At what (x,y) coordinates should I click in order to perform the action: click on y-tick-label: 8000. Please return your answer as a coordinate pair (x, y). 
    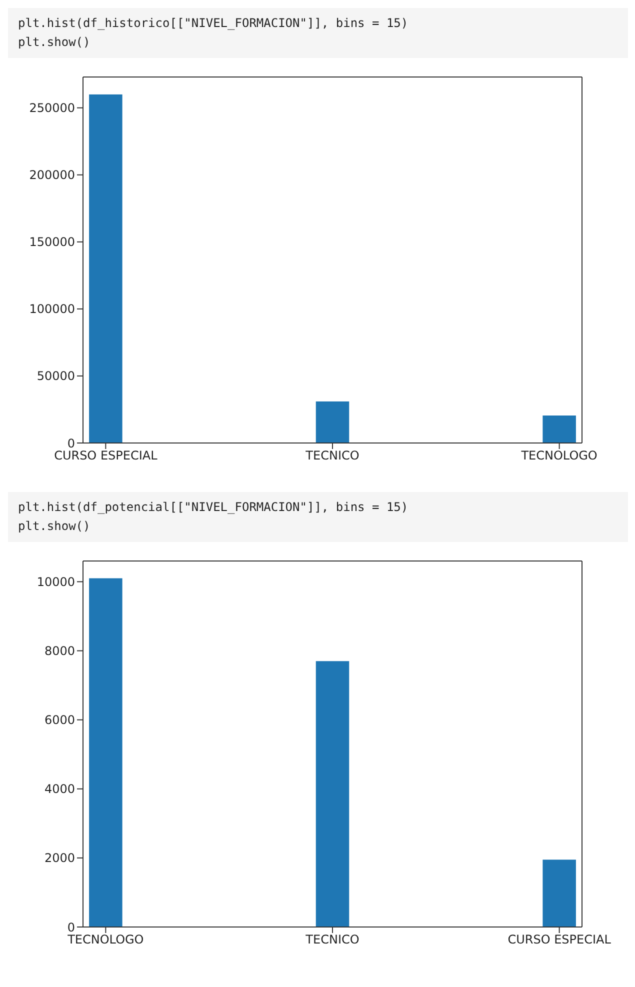
    Looking at the image, I should click on (59, 651).